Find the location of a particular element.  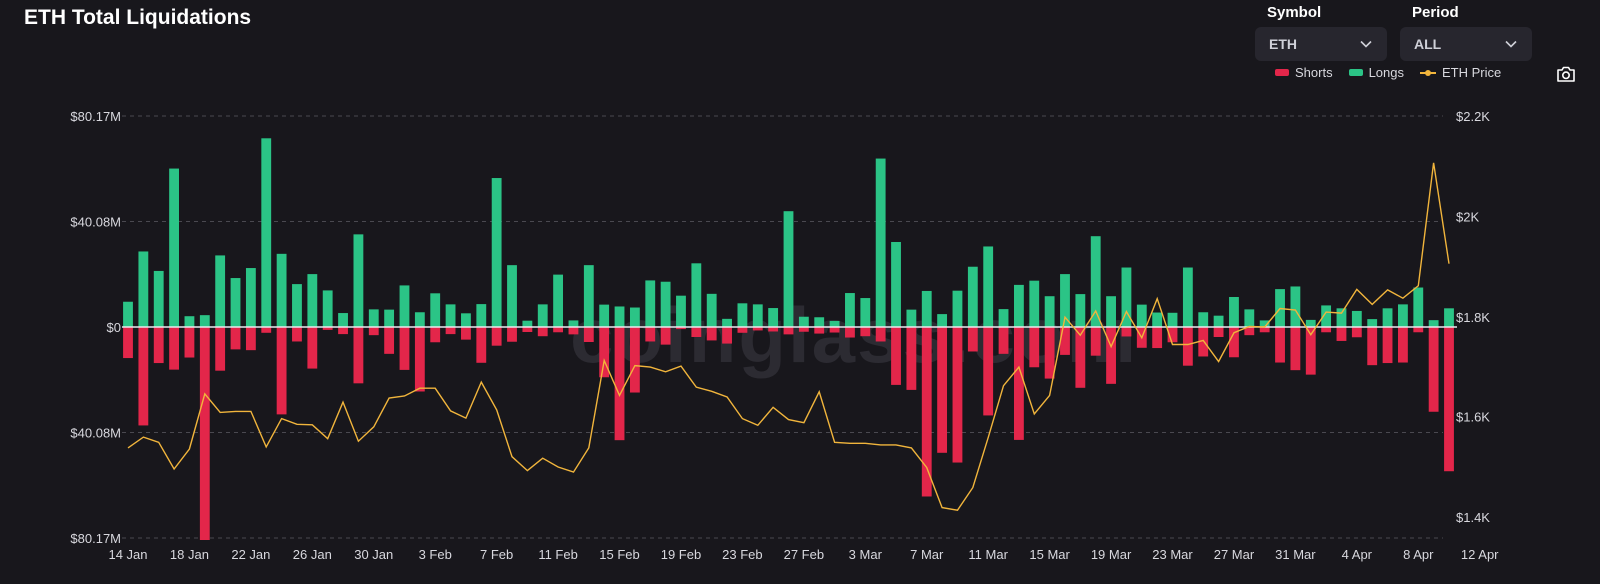

camera-icon is located at coordinates (1566, 74).